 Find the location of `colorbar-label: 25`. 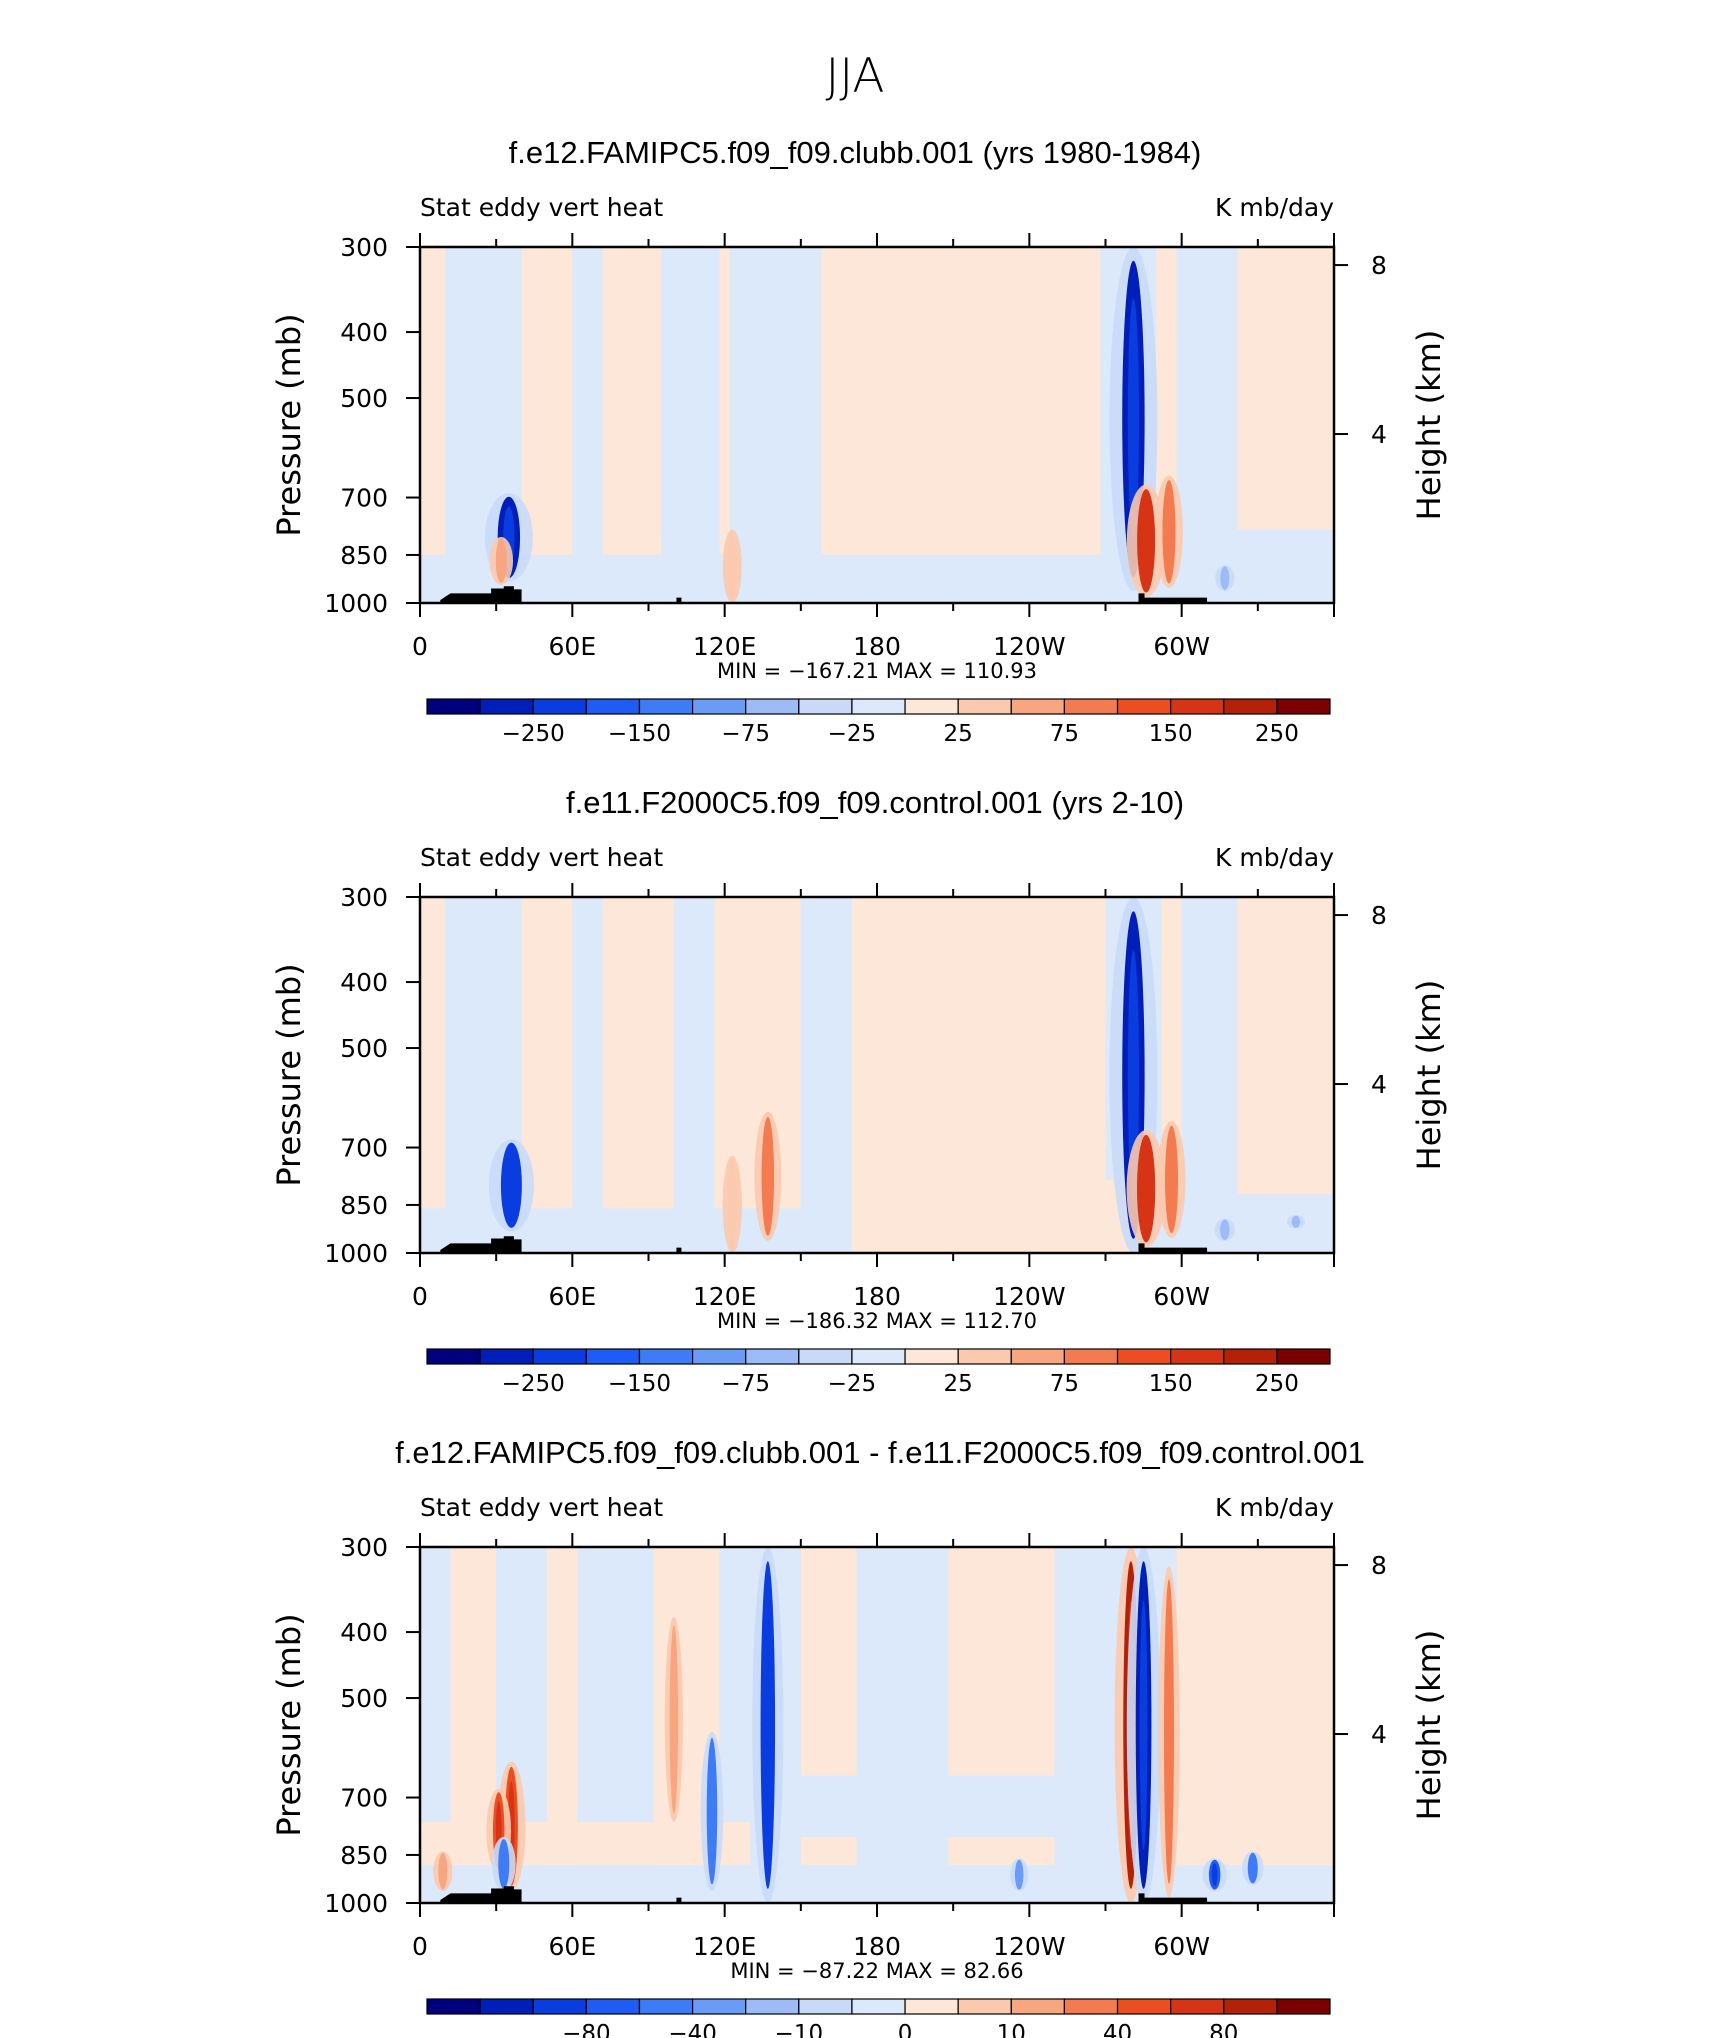

colorbar-label: 25 is located at coordinates (958, 1384).